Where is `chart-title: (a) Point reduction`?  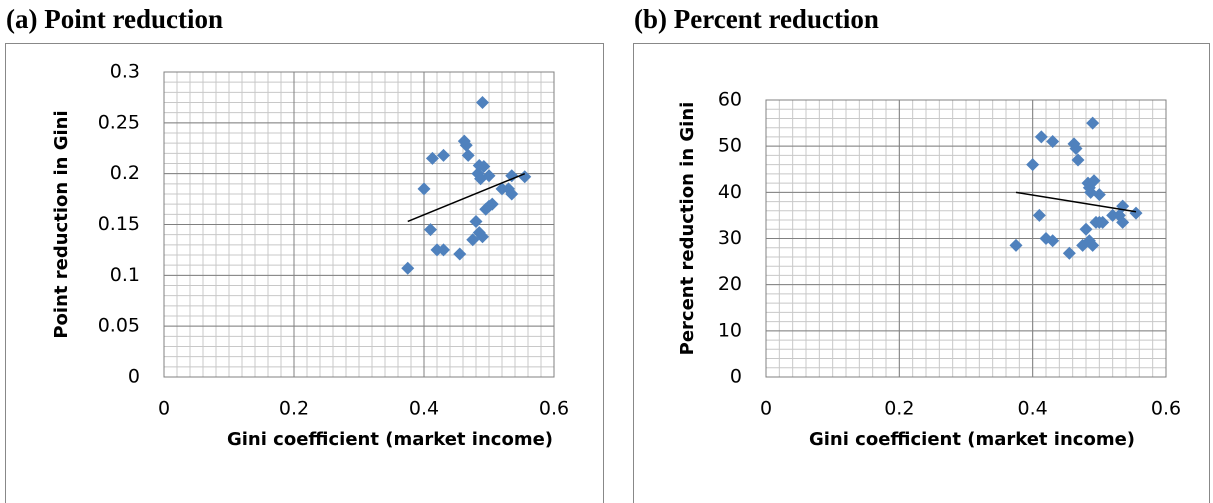 chart-title: (a) Point reduction is located at coordinates (114, 19).